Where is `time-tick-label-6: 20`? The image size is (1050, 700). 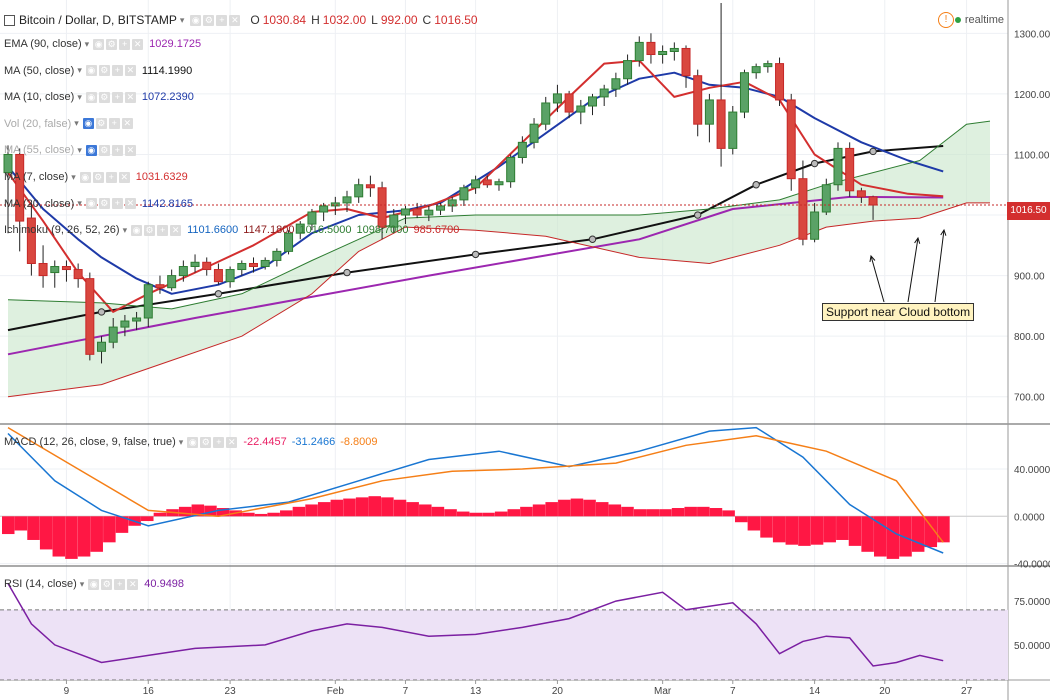 time-tick-label-6: 20 is located at coordinates (558, 691).